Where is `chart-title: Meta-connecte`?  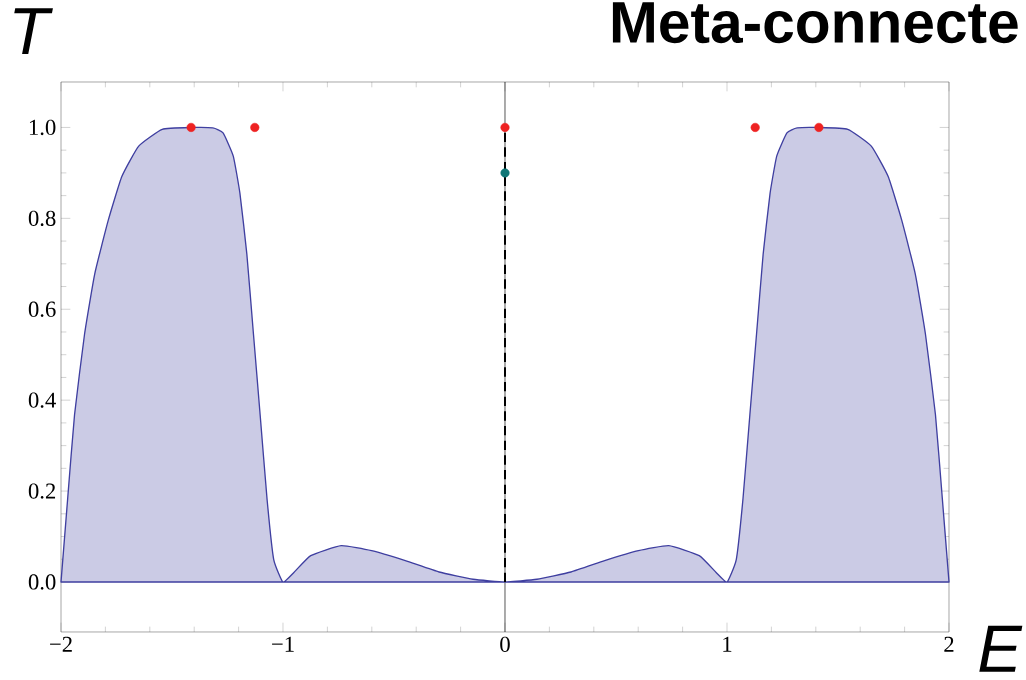
chart-title: Meta-connecte is located at coordinates (815, 23).